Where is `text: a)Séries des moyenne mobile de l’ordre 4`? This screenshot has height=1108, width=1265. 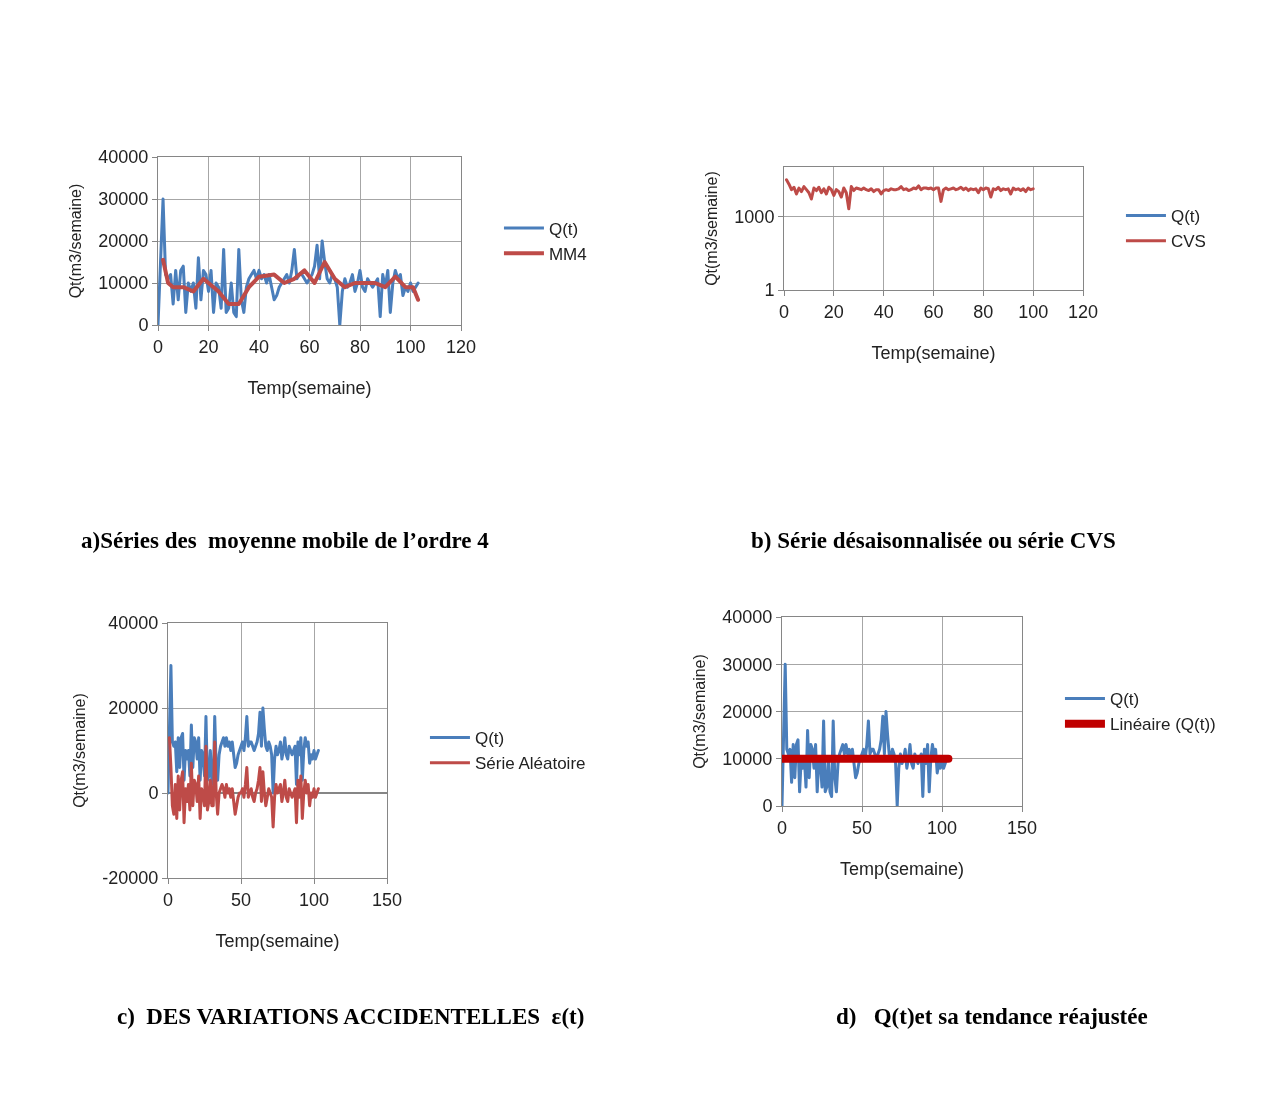 text: a)Séries des moyenne mobile de l’ordre 4 is located at coordinates (285, 540).